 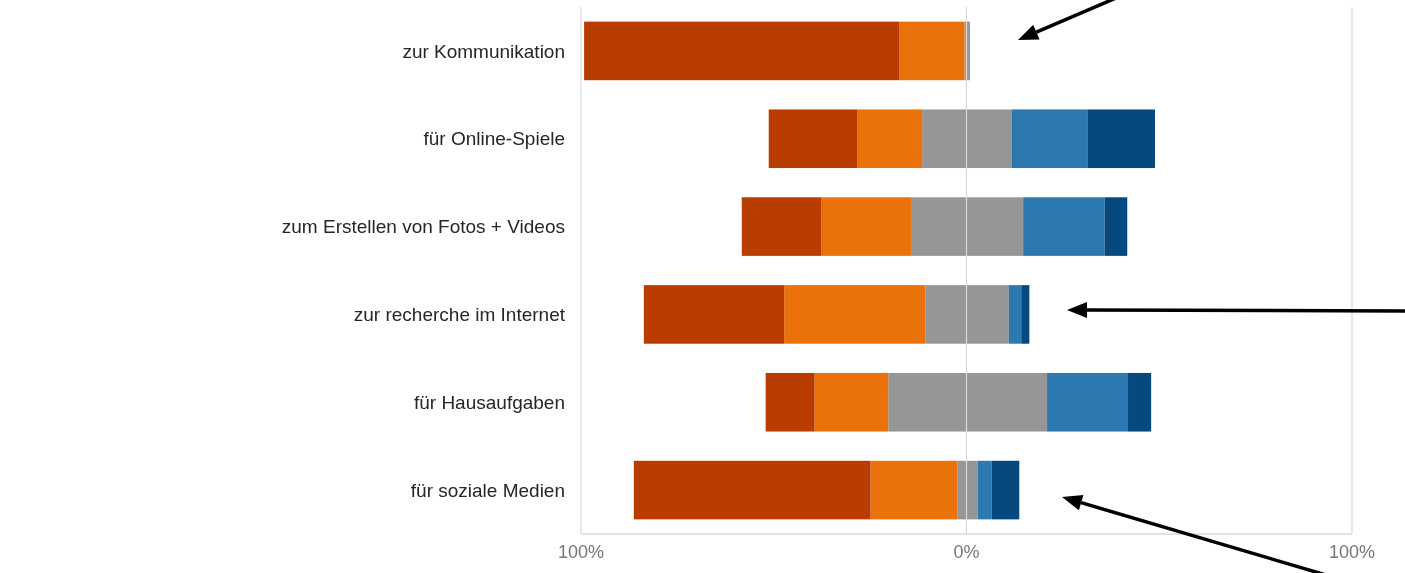 I want to click on y-tick-label: zur Kommunikation, so click(x=483, y=51).